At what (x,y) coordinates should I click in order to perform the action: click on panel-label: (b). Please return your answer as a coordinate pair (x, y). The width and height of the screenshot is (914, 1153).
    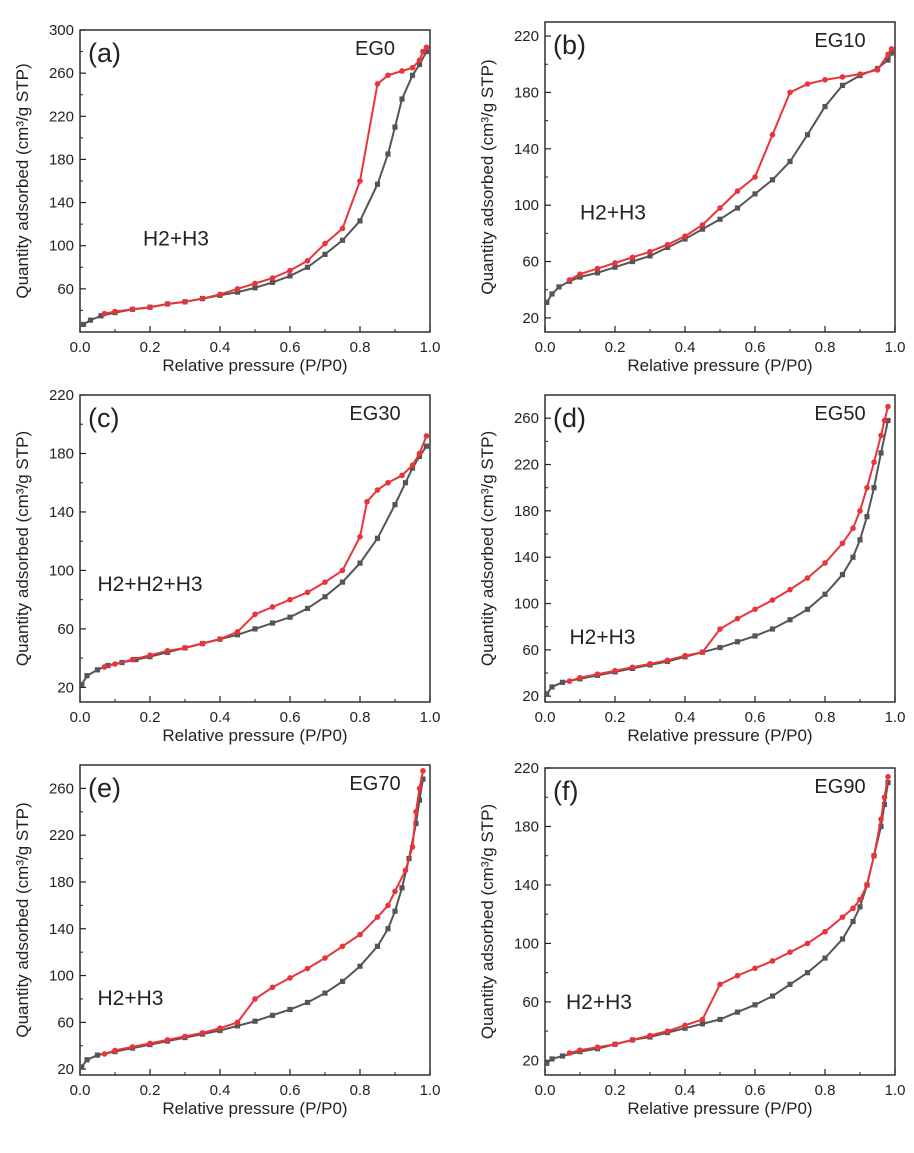
    Looking at the image, I should click on (569, 45).